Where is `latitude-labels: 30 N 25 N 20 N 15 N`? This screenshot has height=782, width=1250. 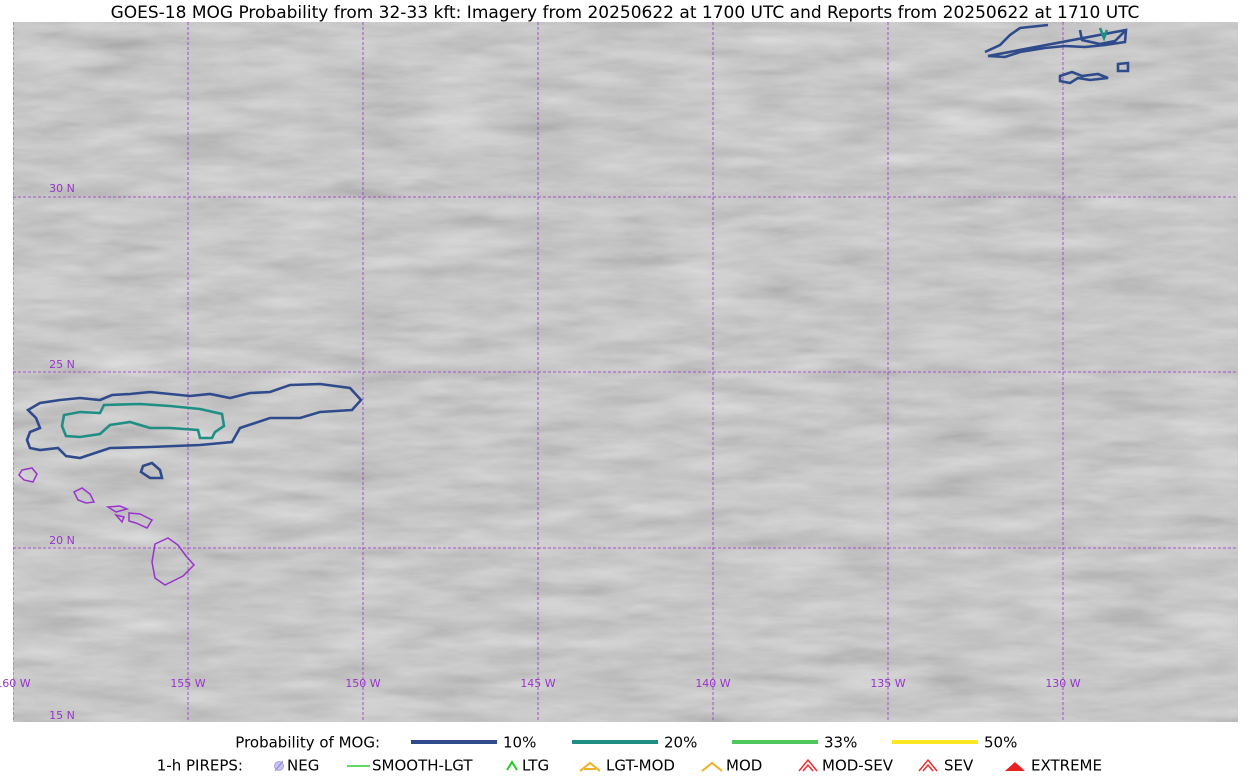 latitude-labels: 30 N 25 N 20 N 15 N is located at coordinates (62, 452).